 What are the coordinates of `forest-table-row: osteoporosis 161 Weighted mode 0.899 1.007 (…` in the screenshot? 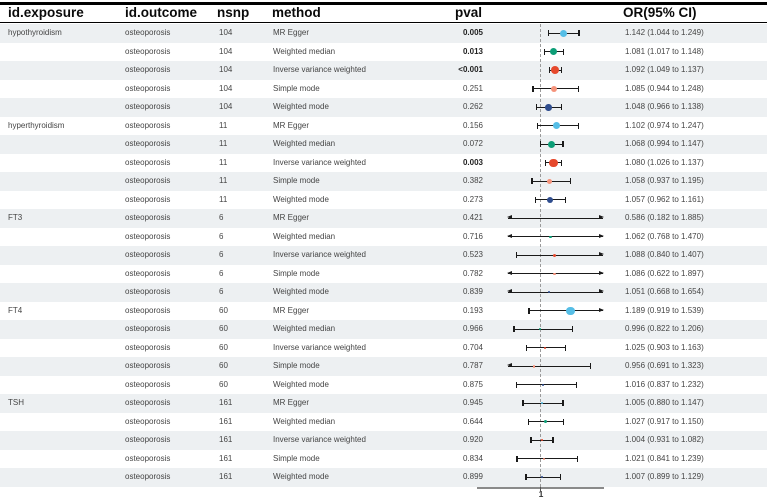 It's located at (383, 477).